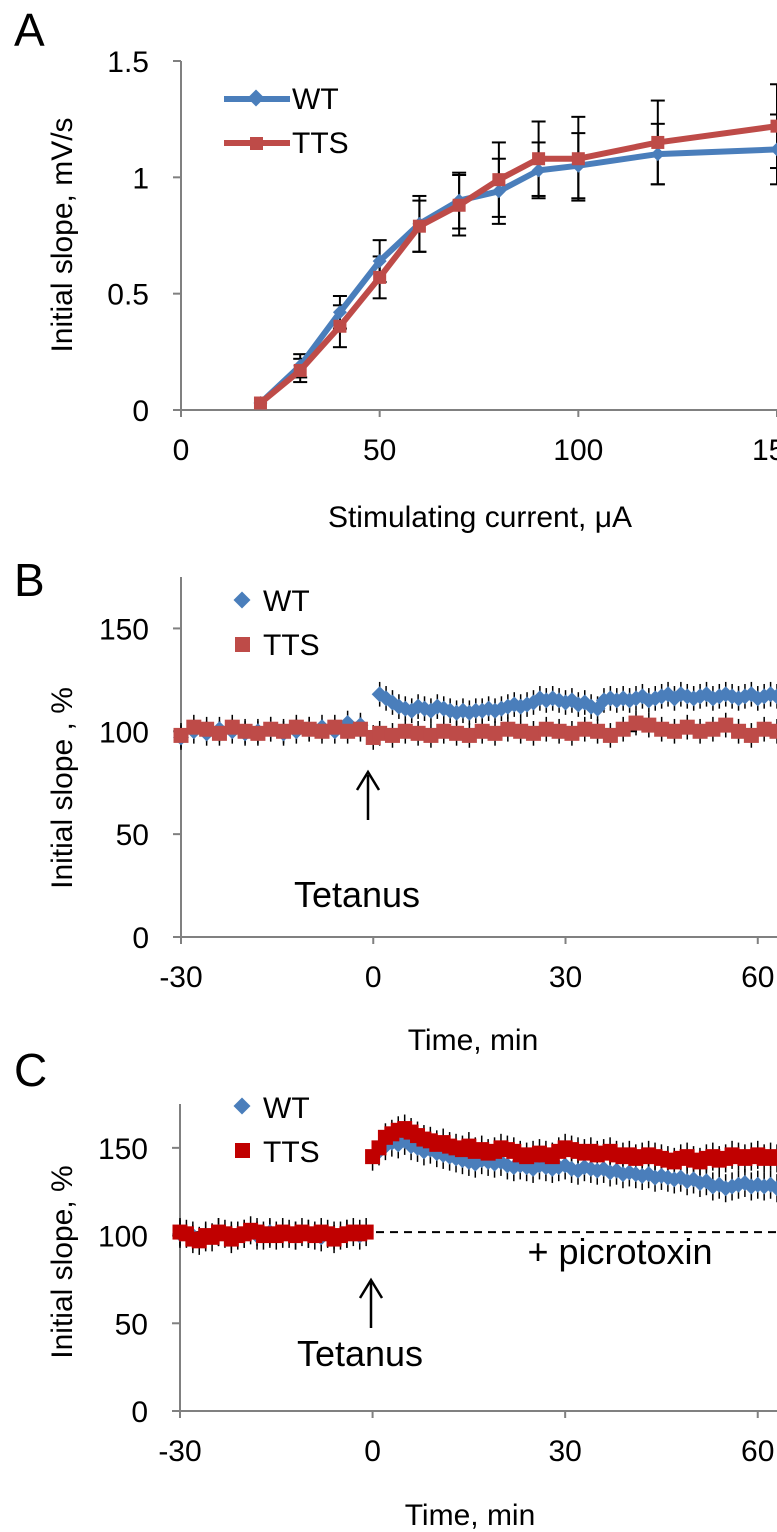 The width and height of the screenshot is (777, 1532). What do you see at coordinates (371, 1302) in the screenshot?
I see `panel-c-arrow` at bounding box center [371, 1302].